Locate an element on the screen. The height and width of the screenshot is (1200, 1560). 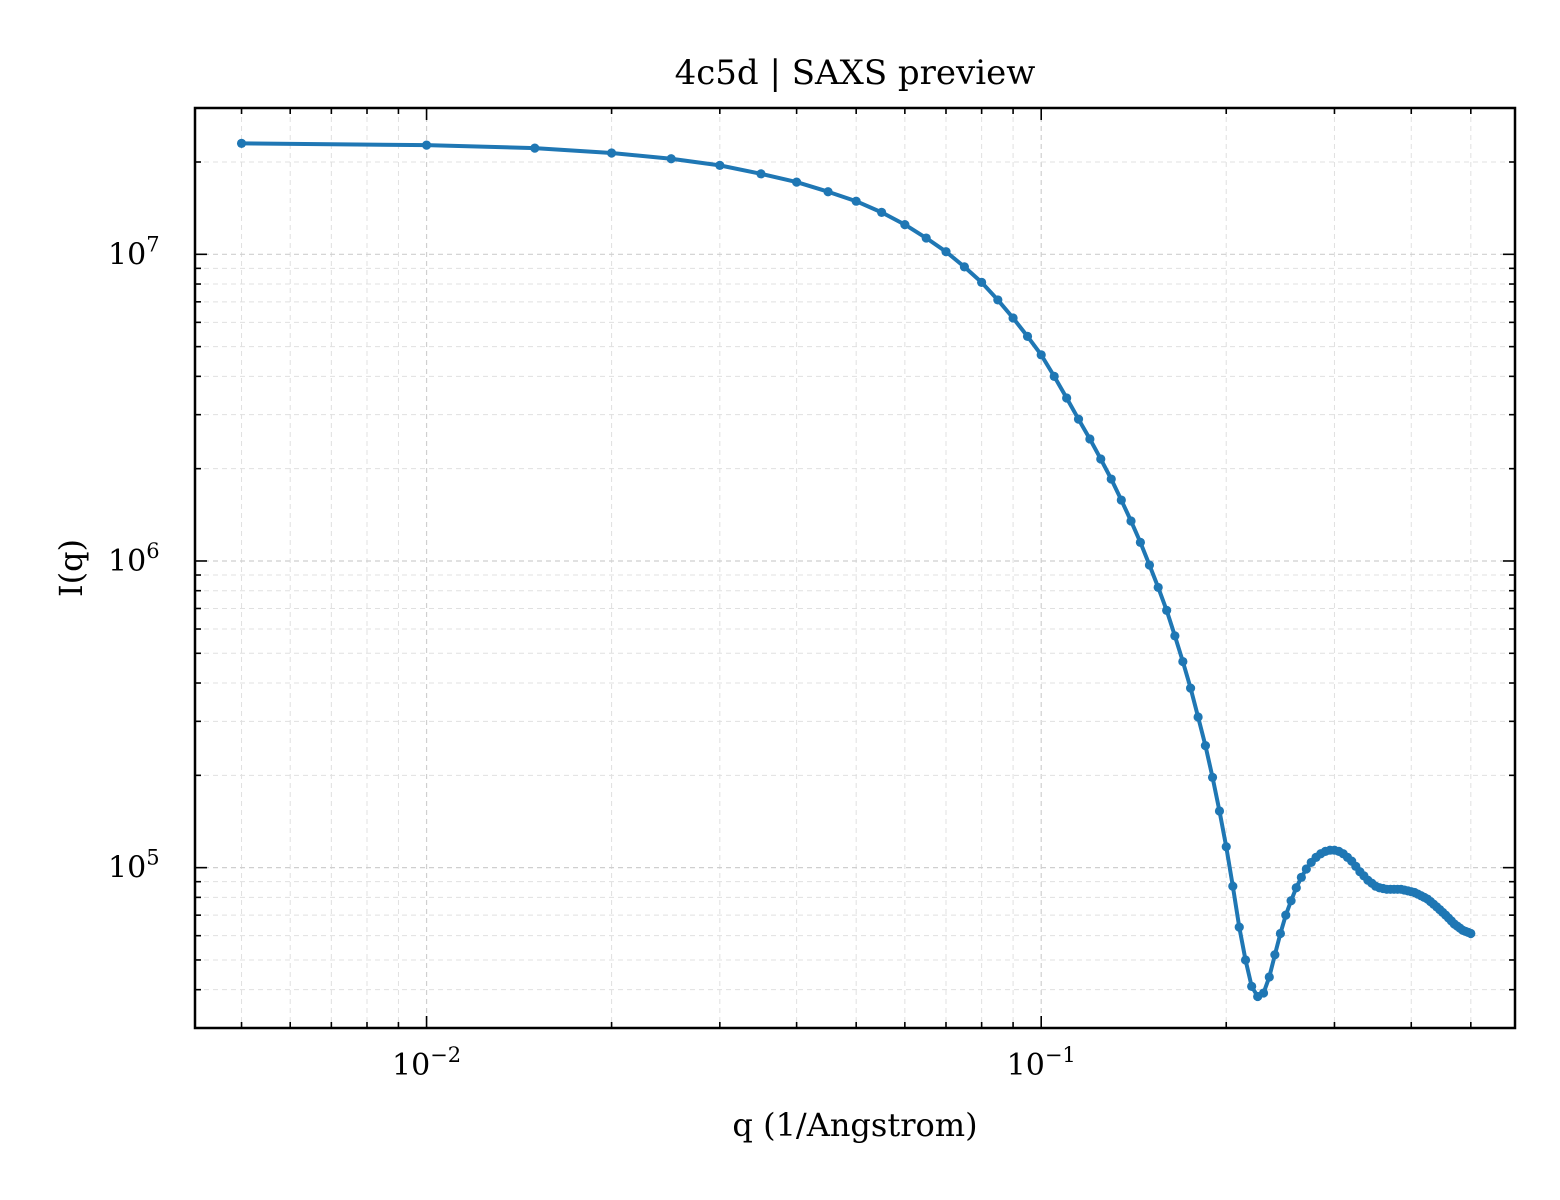
chart-title: 4c5d | SAXS preview is located at coordinates (855, 73).